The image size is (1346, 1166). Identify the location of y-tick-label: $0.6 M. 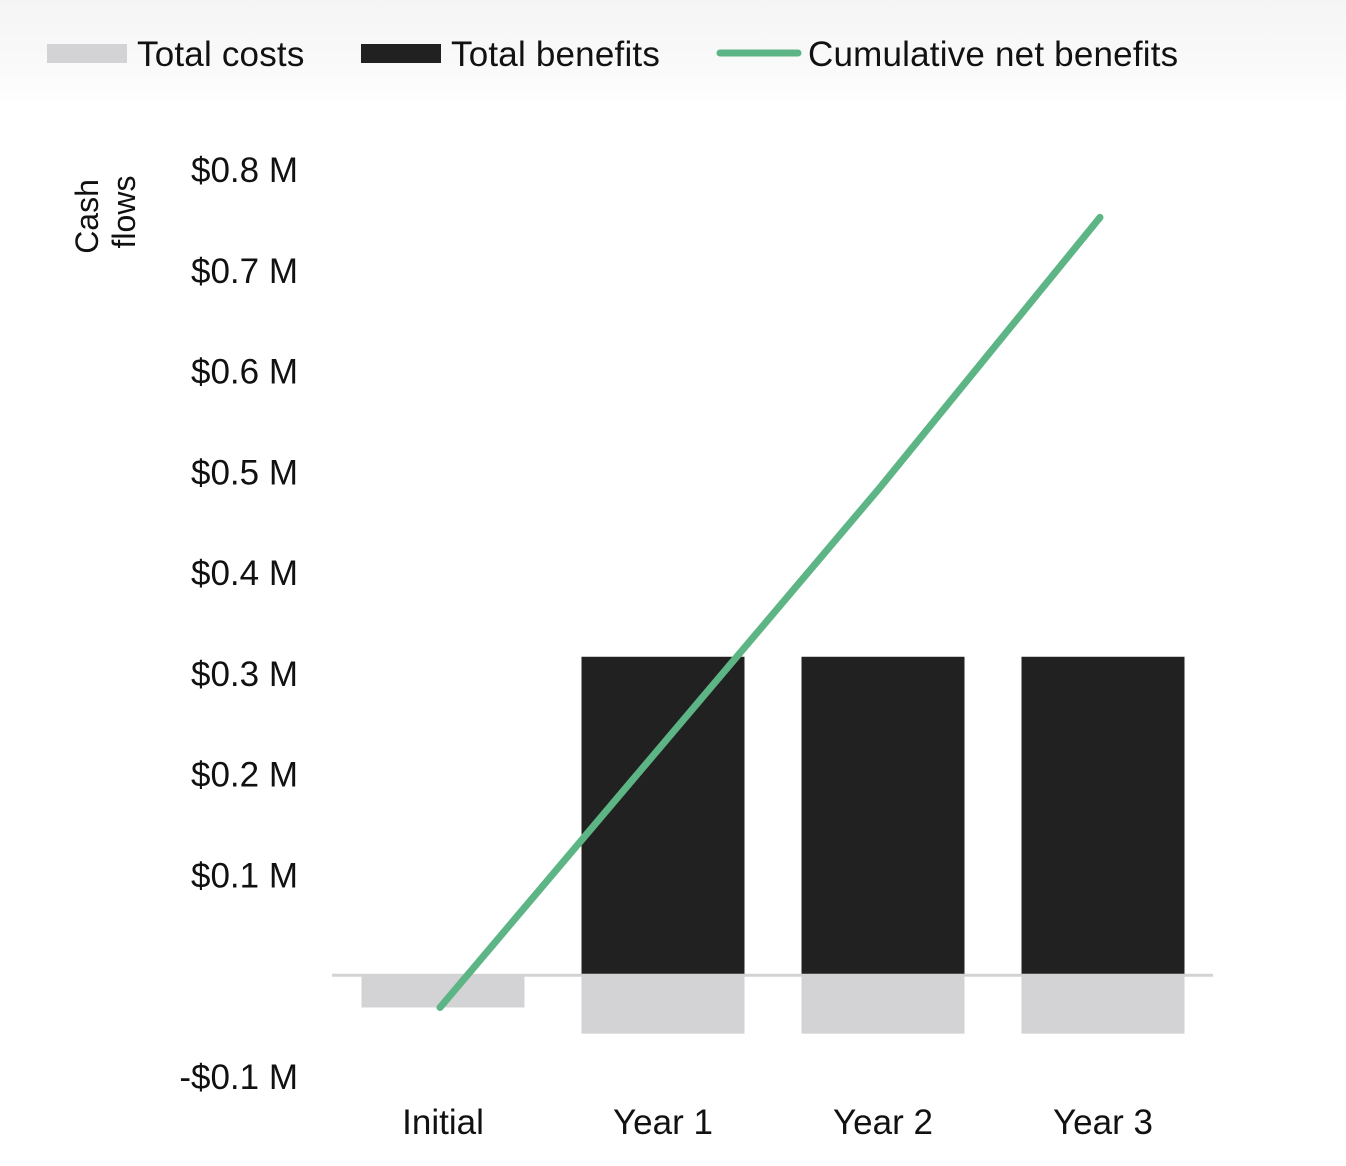
(244, 372).